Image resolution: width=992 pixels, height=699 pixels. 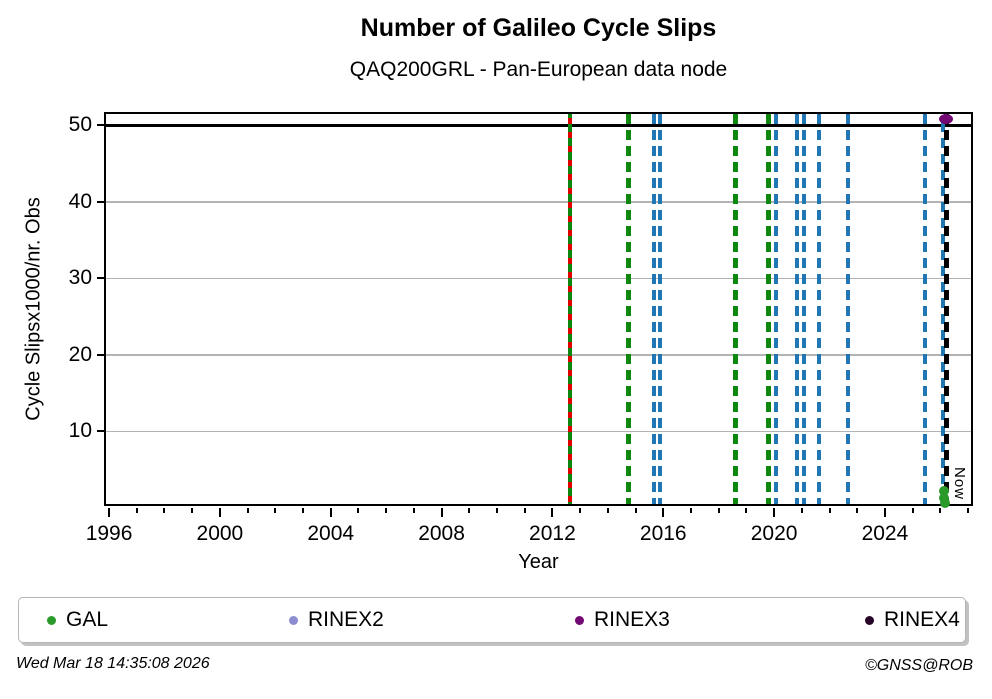 I want to click on y-axis-label: Cycle Slipsx1000/nr. Obs, so click(x=33, y=309).